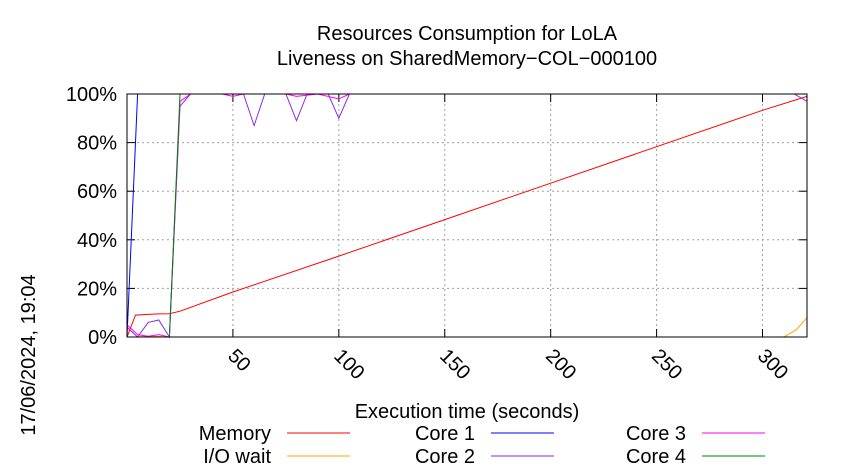 The width and height of the screenshot is (850, 475). I want to click on x-tick-label: 100, so click(348, 364).